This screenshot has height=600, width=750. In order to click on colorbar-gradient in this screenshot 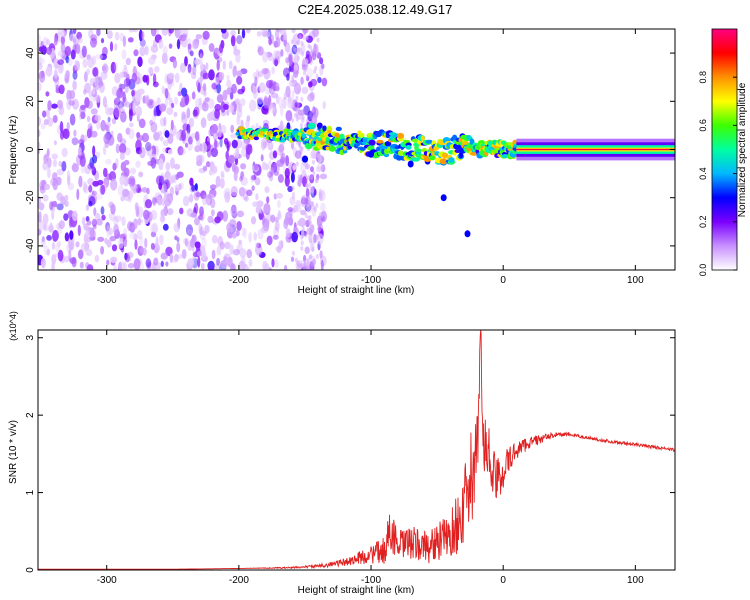, I will do `click(724, 149)`.